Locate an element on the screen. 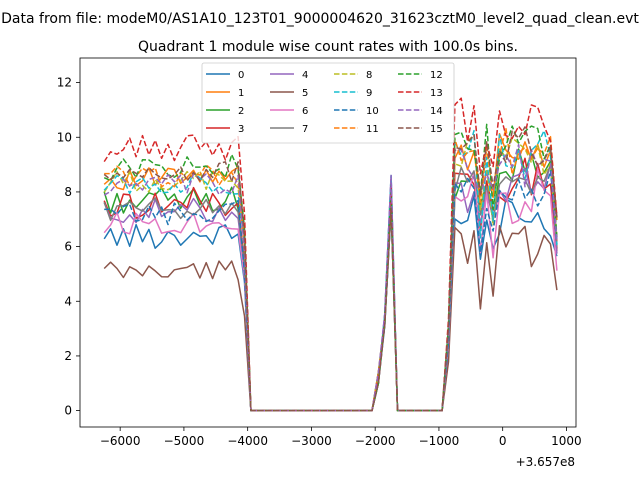 The height and width of the screenshot is (480, 640). x-tick-label: −1000 is located at coordinates (439, 441).